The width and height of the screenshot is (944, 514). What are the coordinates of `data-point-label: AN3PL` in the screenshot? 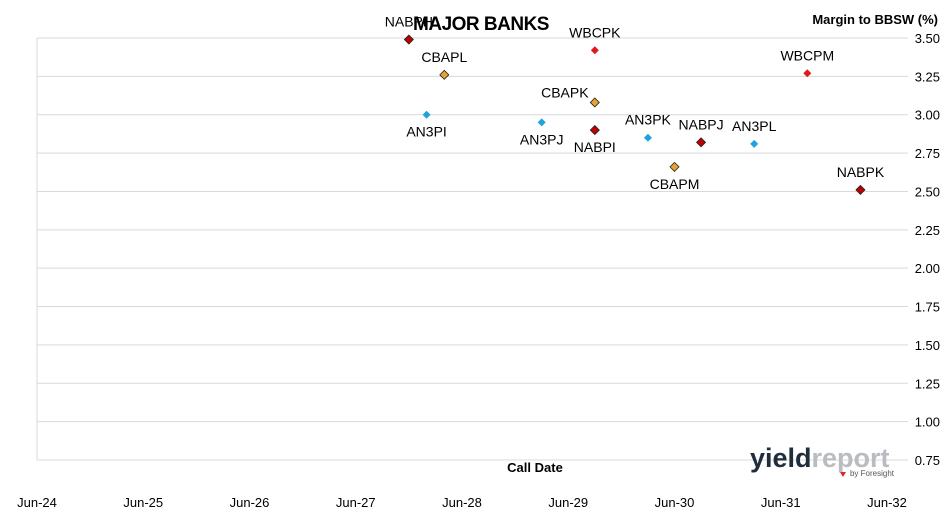 It's located at (754, 126).